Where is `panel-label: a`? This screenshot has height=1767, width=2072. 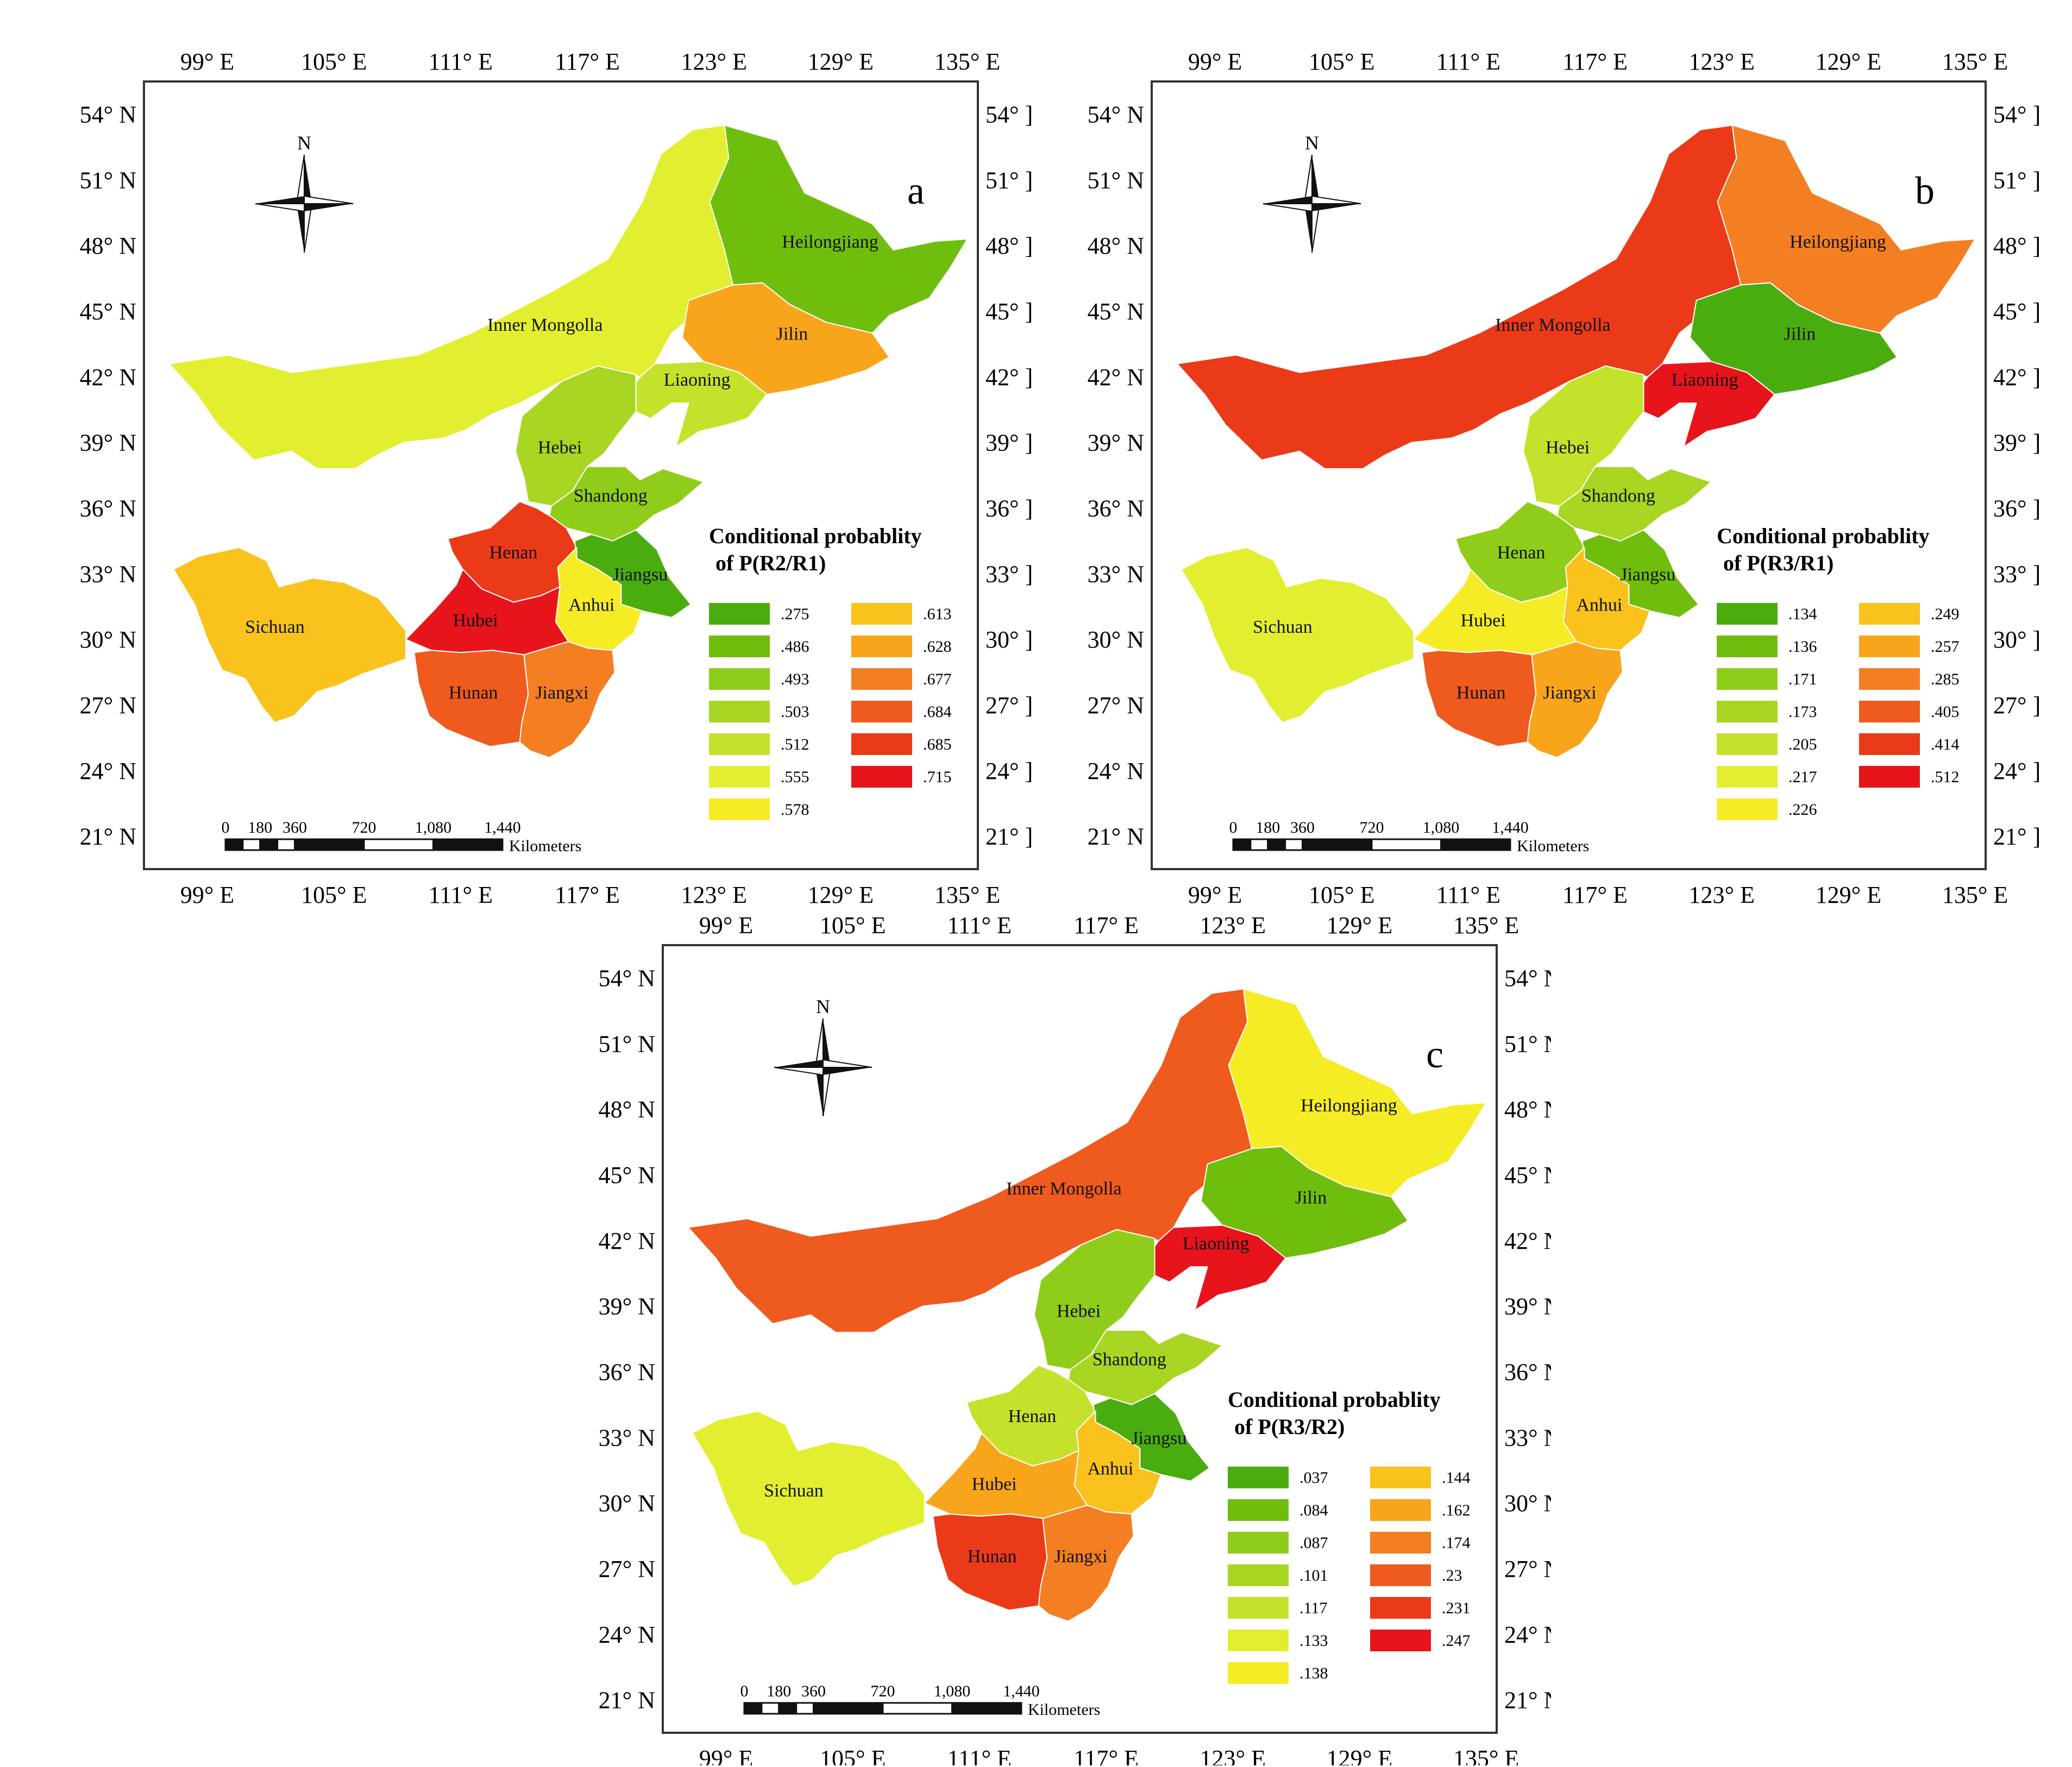 panel-label: a is located at coordinates (916, 190).